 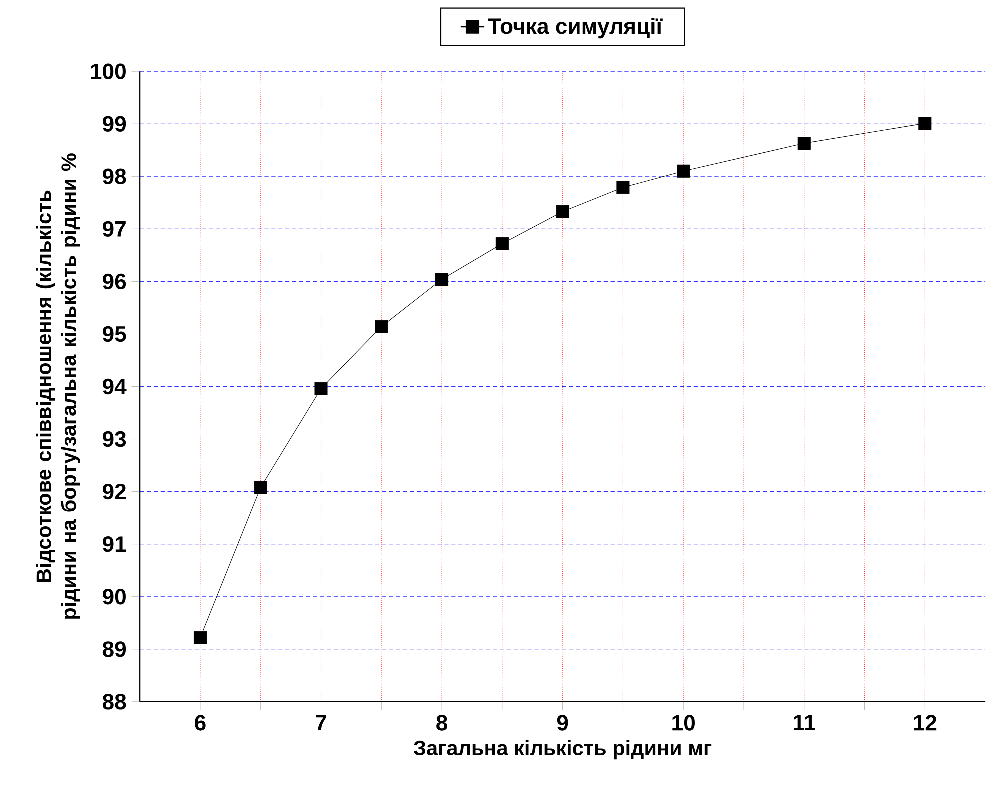 What do you see at coordinates (442, 723) in the screenshot?
I see `x-tick-label: 8` at bounding box center [442, 723].